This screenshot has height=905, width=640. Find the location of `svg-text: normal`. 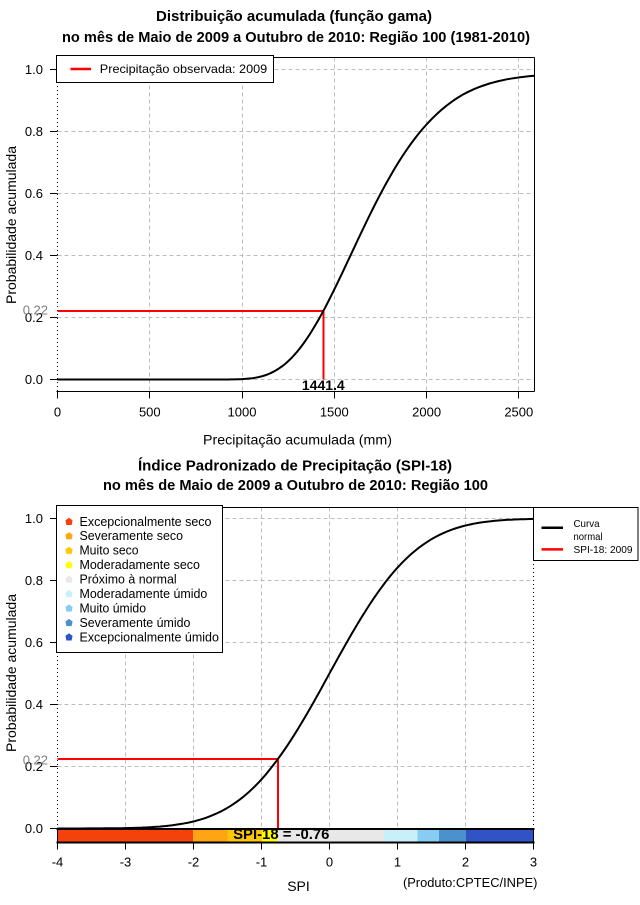

svg-text: normal is located at coordinates (588, 537).